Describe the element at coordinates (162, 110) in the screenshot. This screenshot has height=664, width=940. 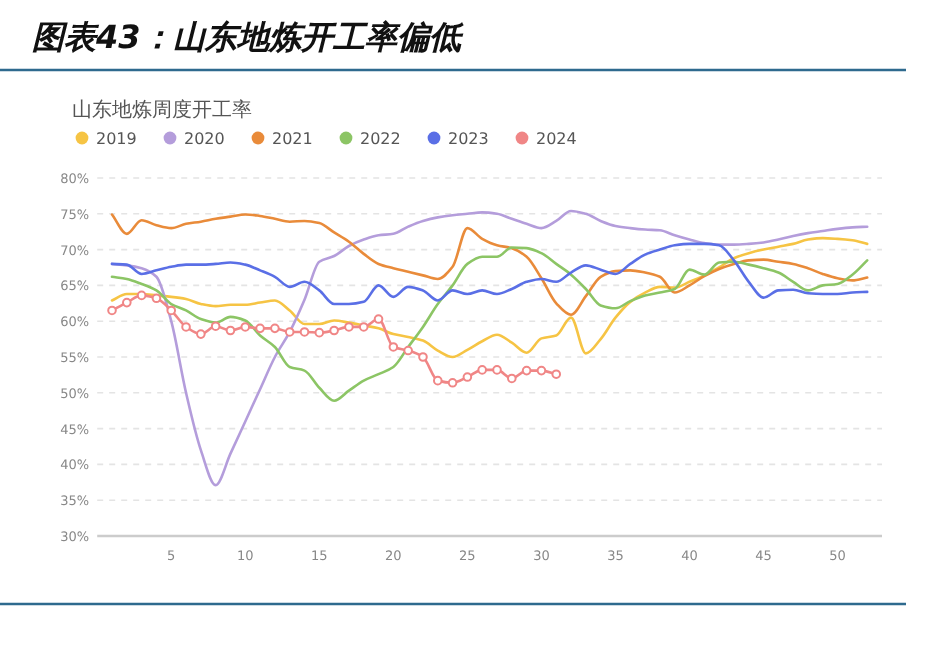
I see `chart-subtitle: 山东地炼周度开工率` at that location.